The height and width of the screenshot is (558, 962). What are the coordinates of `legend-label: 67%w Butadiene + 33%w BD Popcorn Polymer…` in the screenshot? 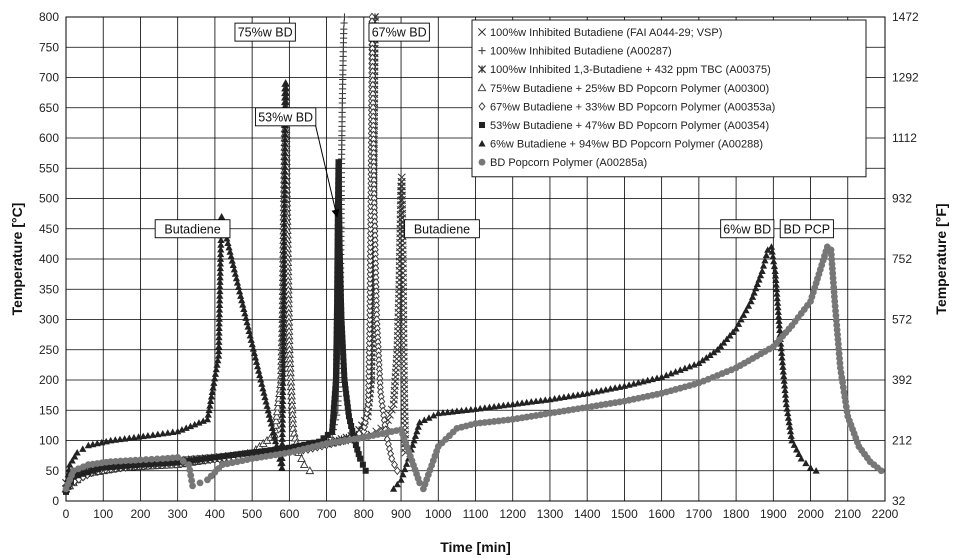 It's located at (632, 107).